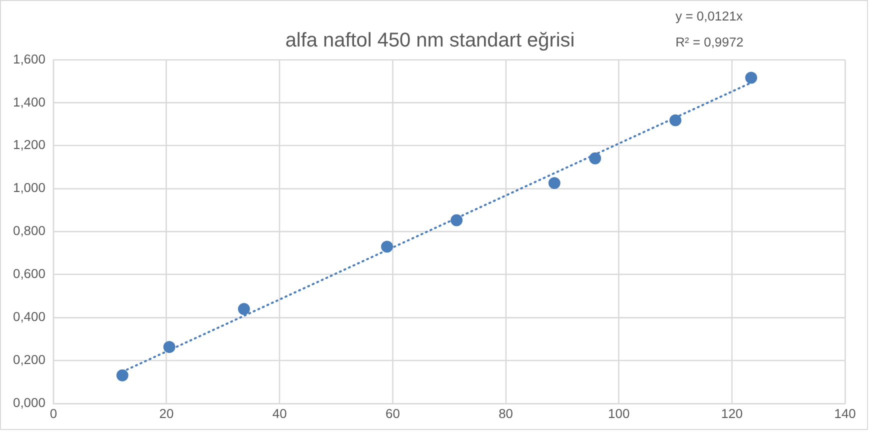 The width and height of the screenshot is (870, 432). Describe the element at coordinates (54, 413) in the screenshot. I see `x-tick-label: 0` at that location.